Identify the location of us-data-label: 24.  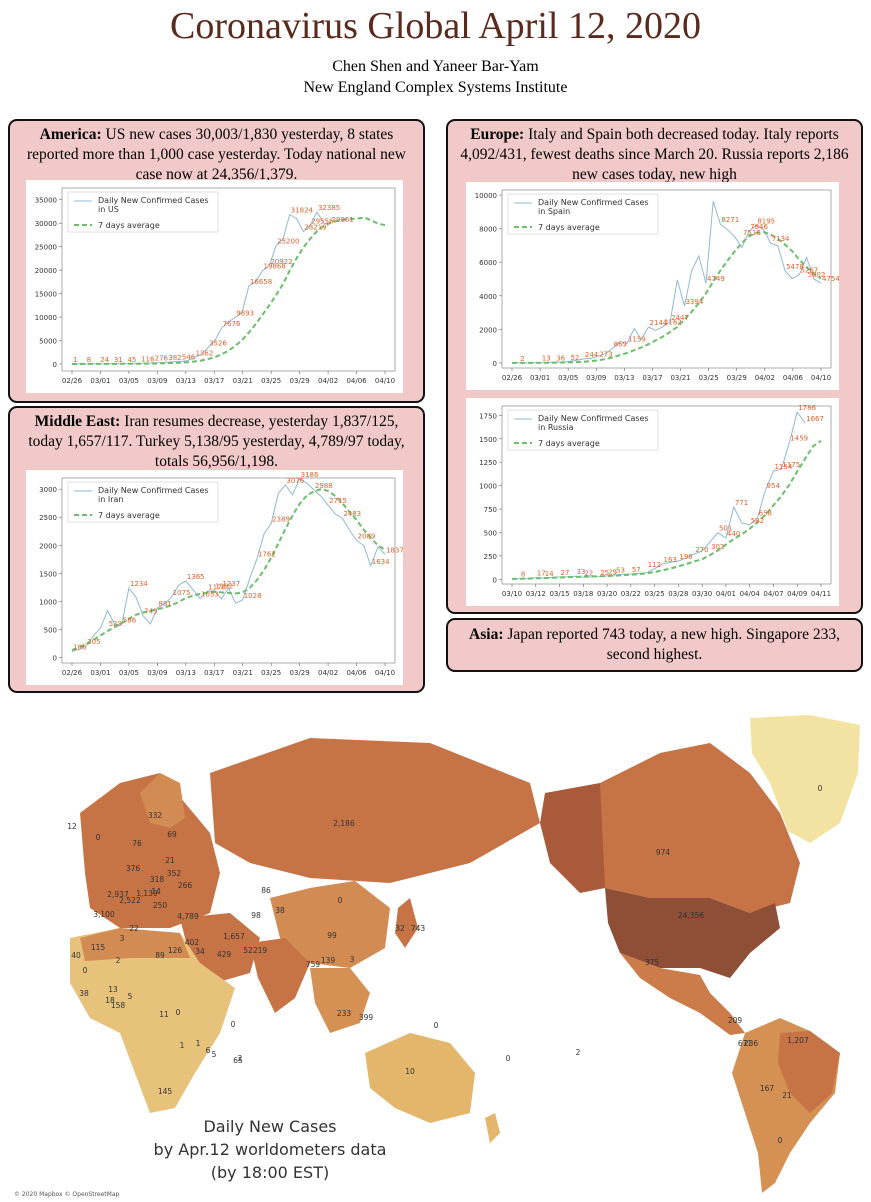
(104, 360).